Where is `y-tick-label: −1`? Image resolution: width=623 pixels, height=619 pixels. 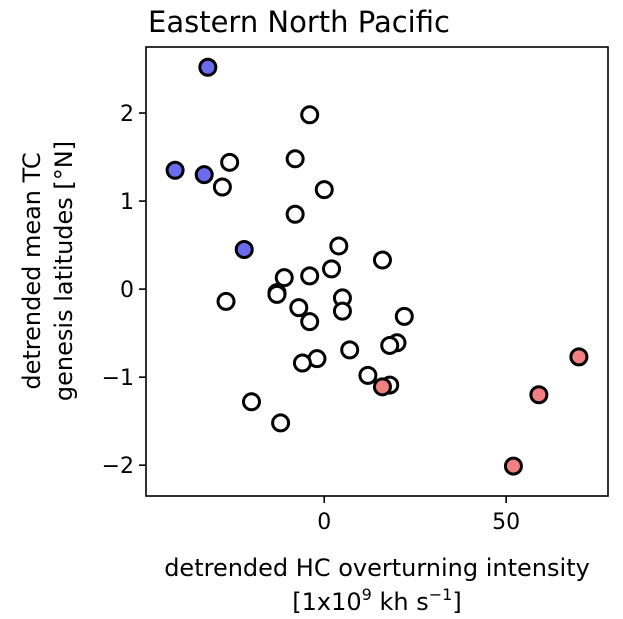 y-tick-label: −1 is located at coordinates (118, 378).